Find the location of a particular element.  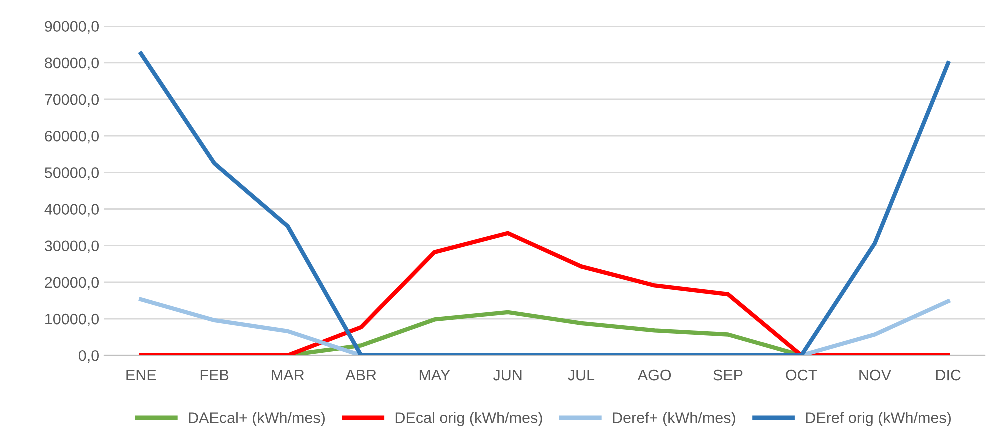

x-tick-label: DIC is located at coordinates (948, 375).